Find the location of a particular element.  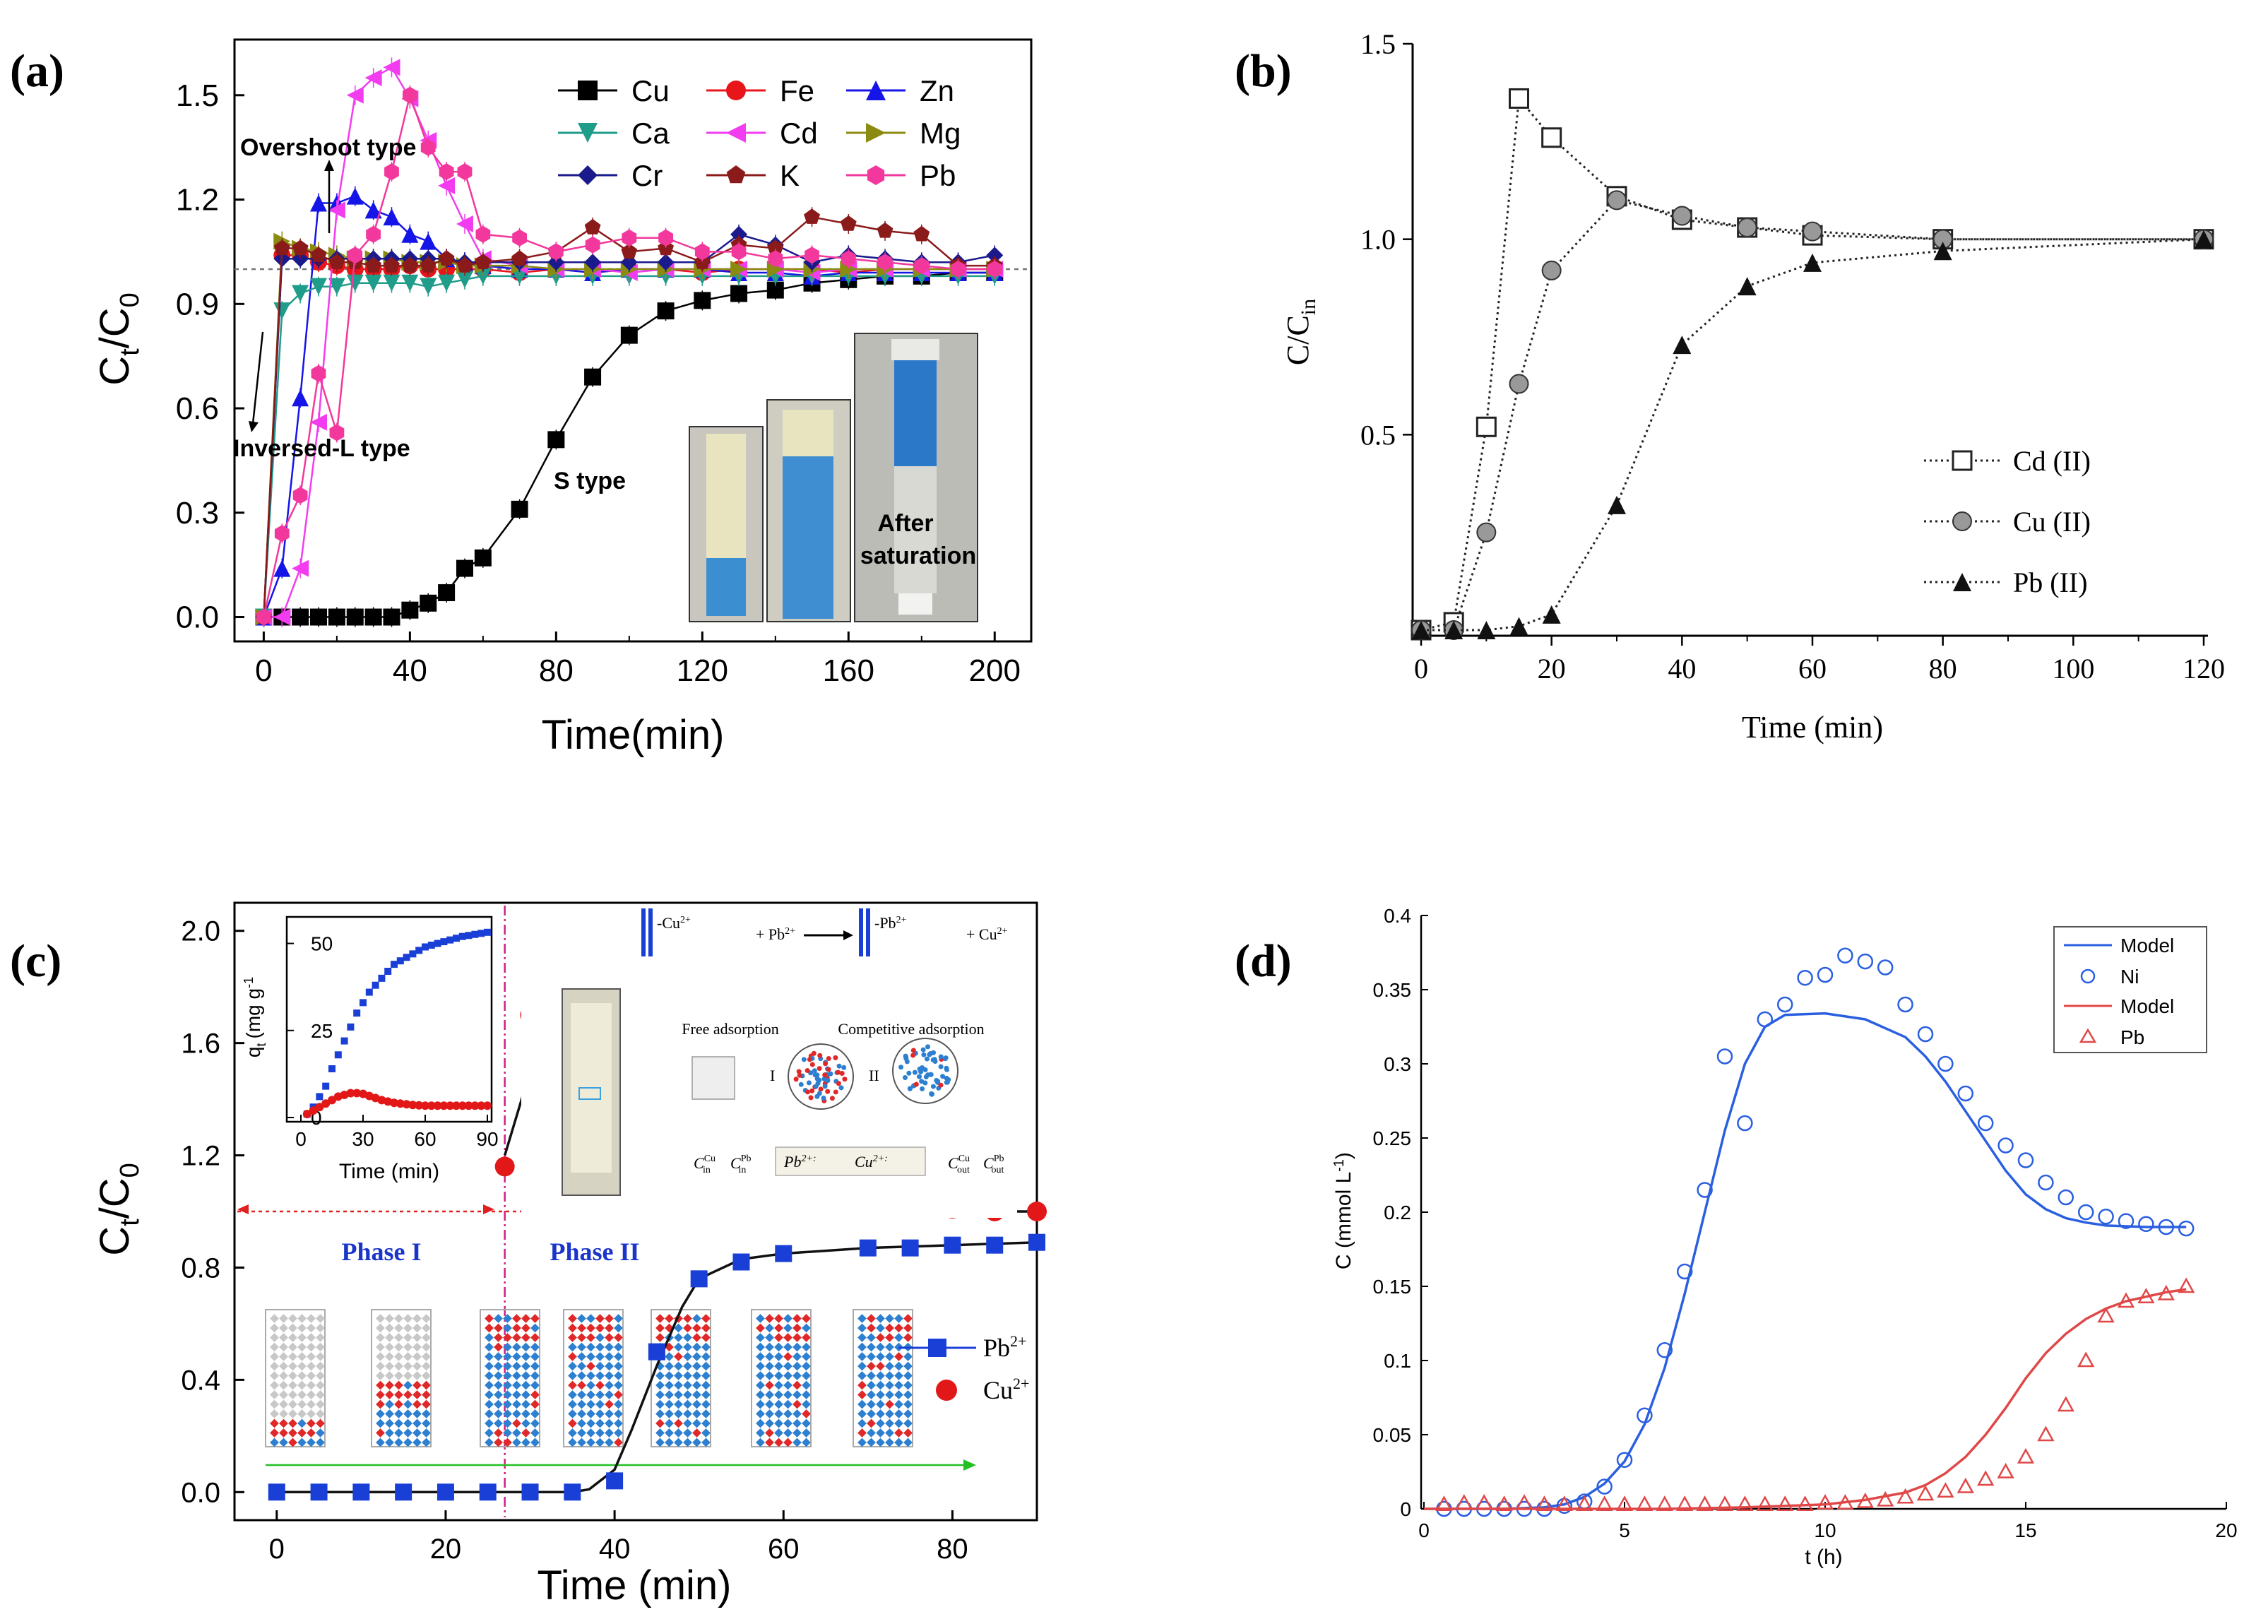

annotation-s-type: S type is located at coordinates (590, 481).